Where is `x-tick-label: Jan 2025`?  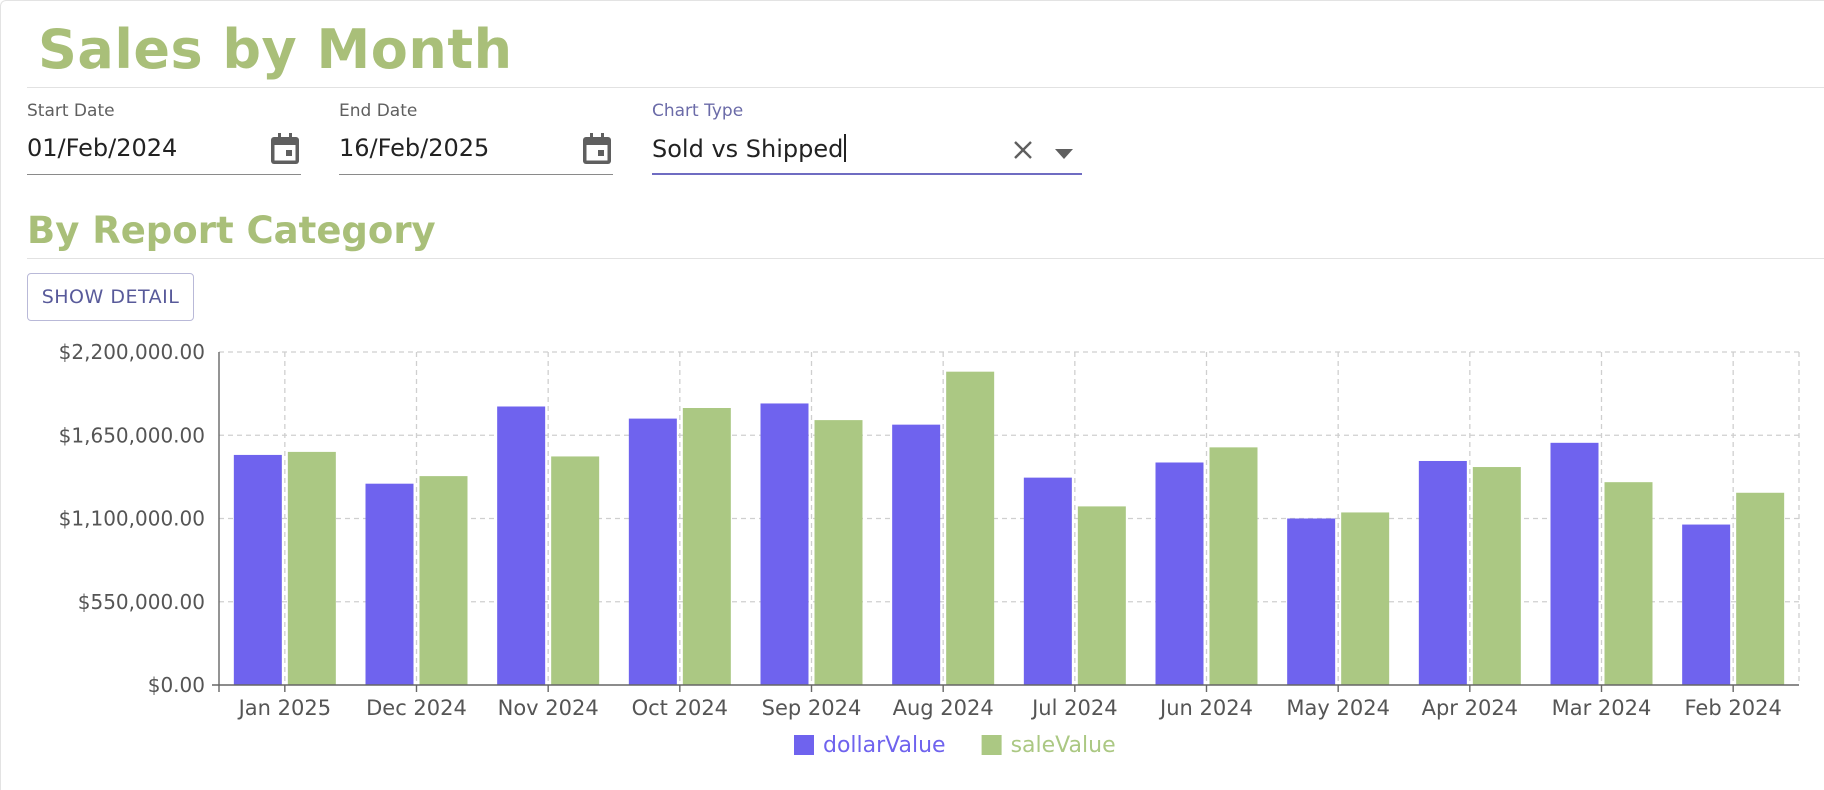
x-tick-label: Jan 2025 is located at coordinates (284, 708).